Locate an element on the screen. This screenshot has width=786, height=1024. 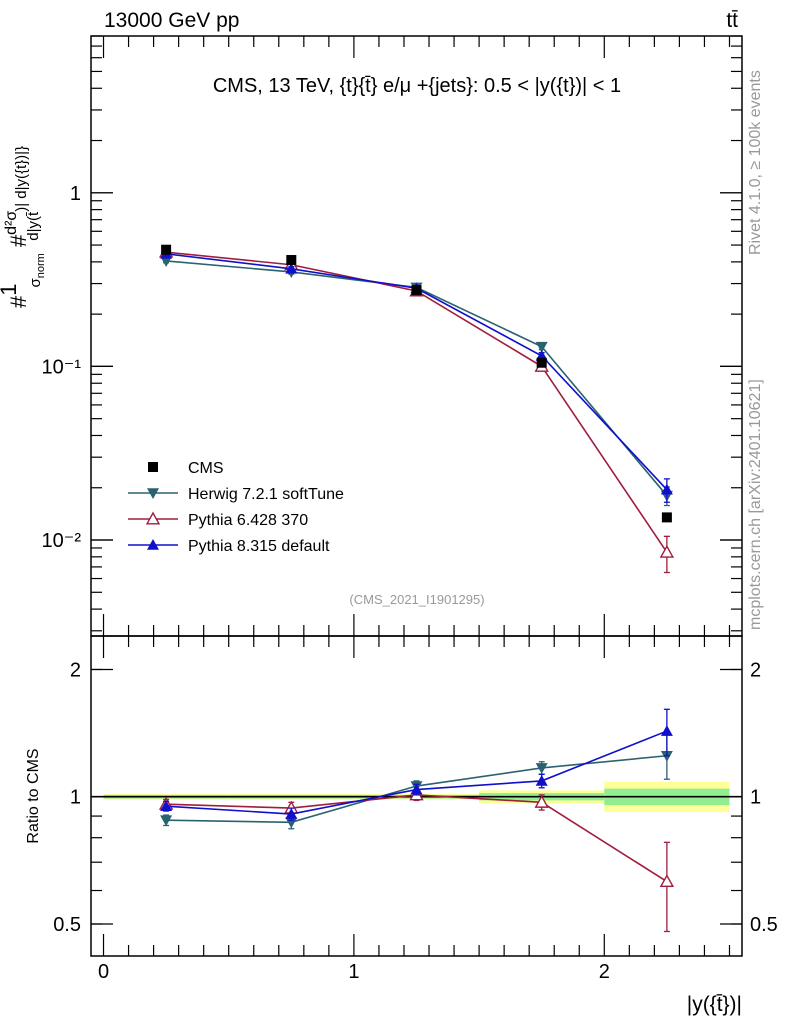
y-tick-label: 0.5 is located at coordinates (67, 925).